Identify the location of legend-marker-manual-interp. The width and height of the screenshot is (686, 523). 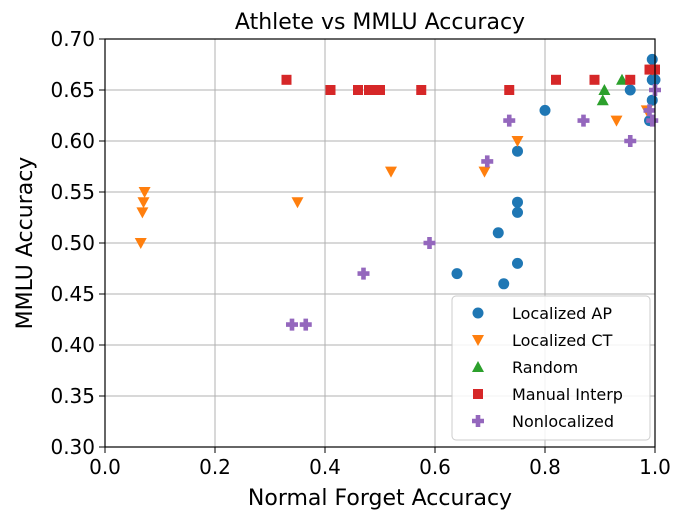
(478, 394).